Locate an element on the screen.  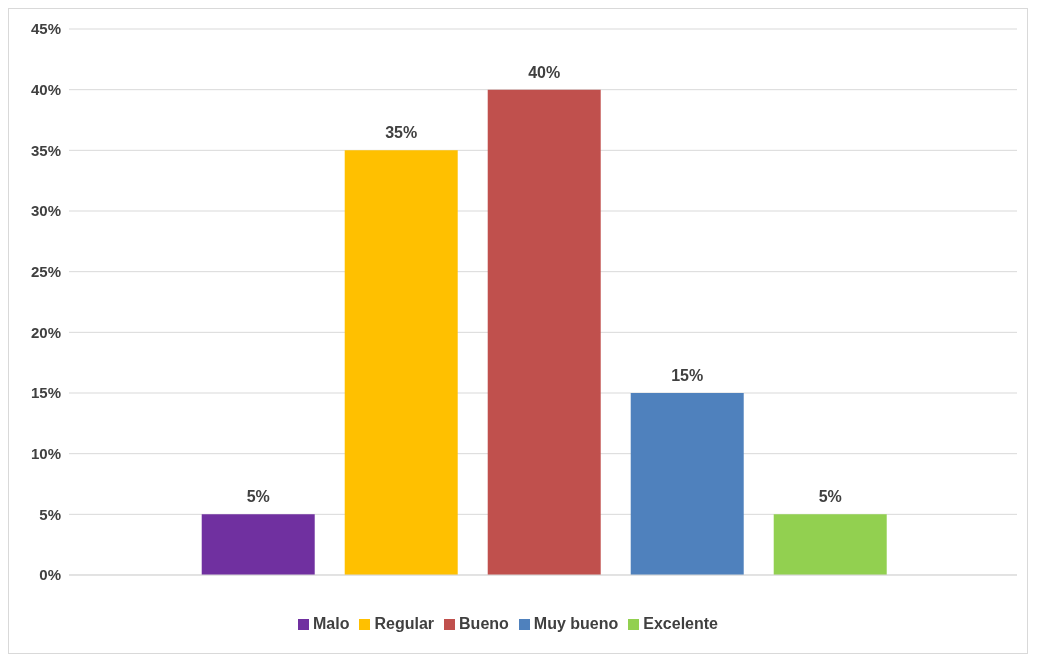
legend-label: Regular is located at coordinates (404, 623).